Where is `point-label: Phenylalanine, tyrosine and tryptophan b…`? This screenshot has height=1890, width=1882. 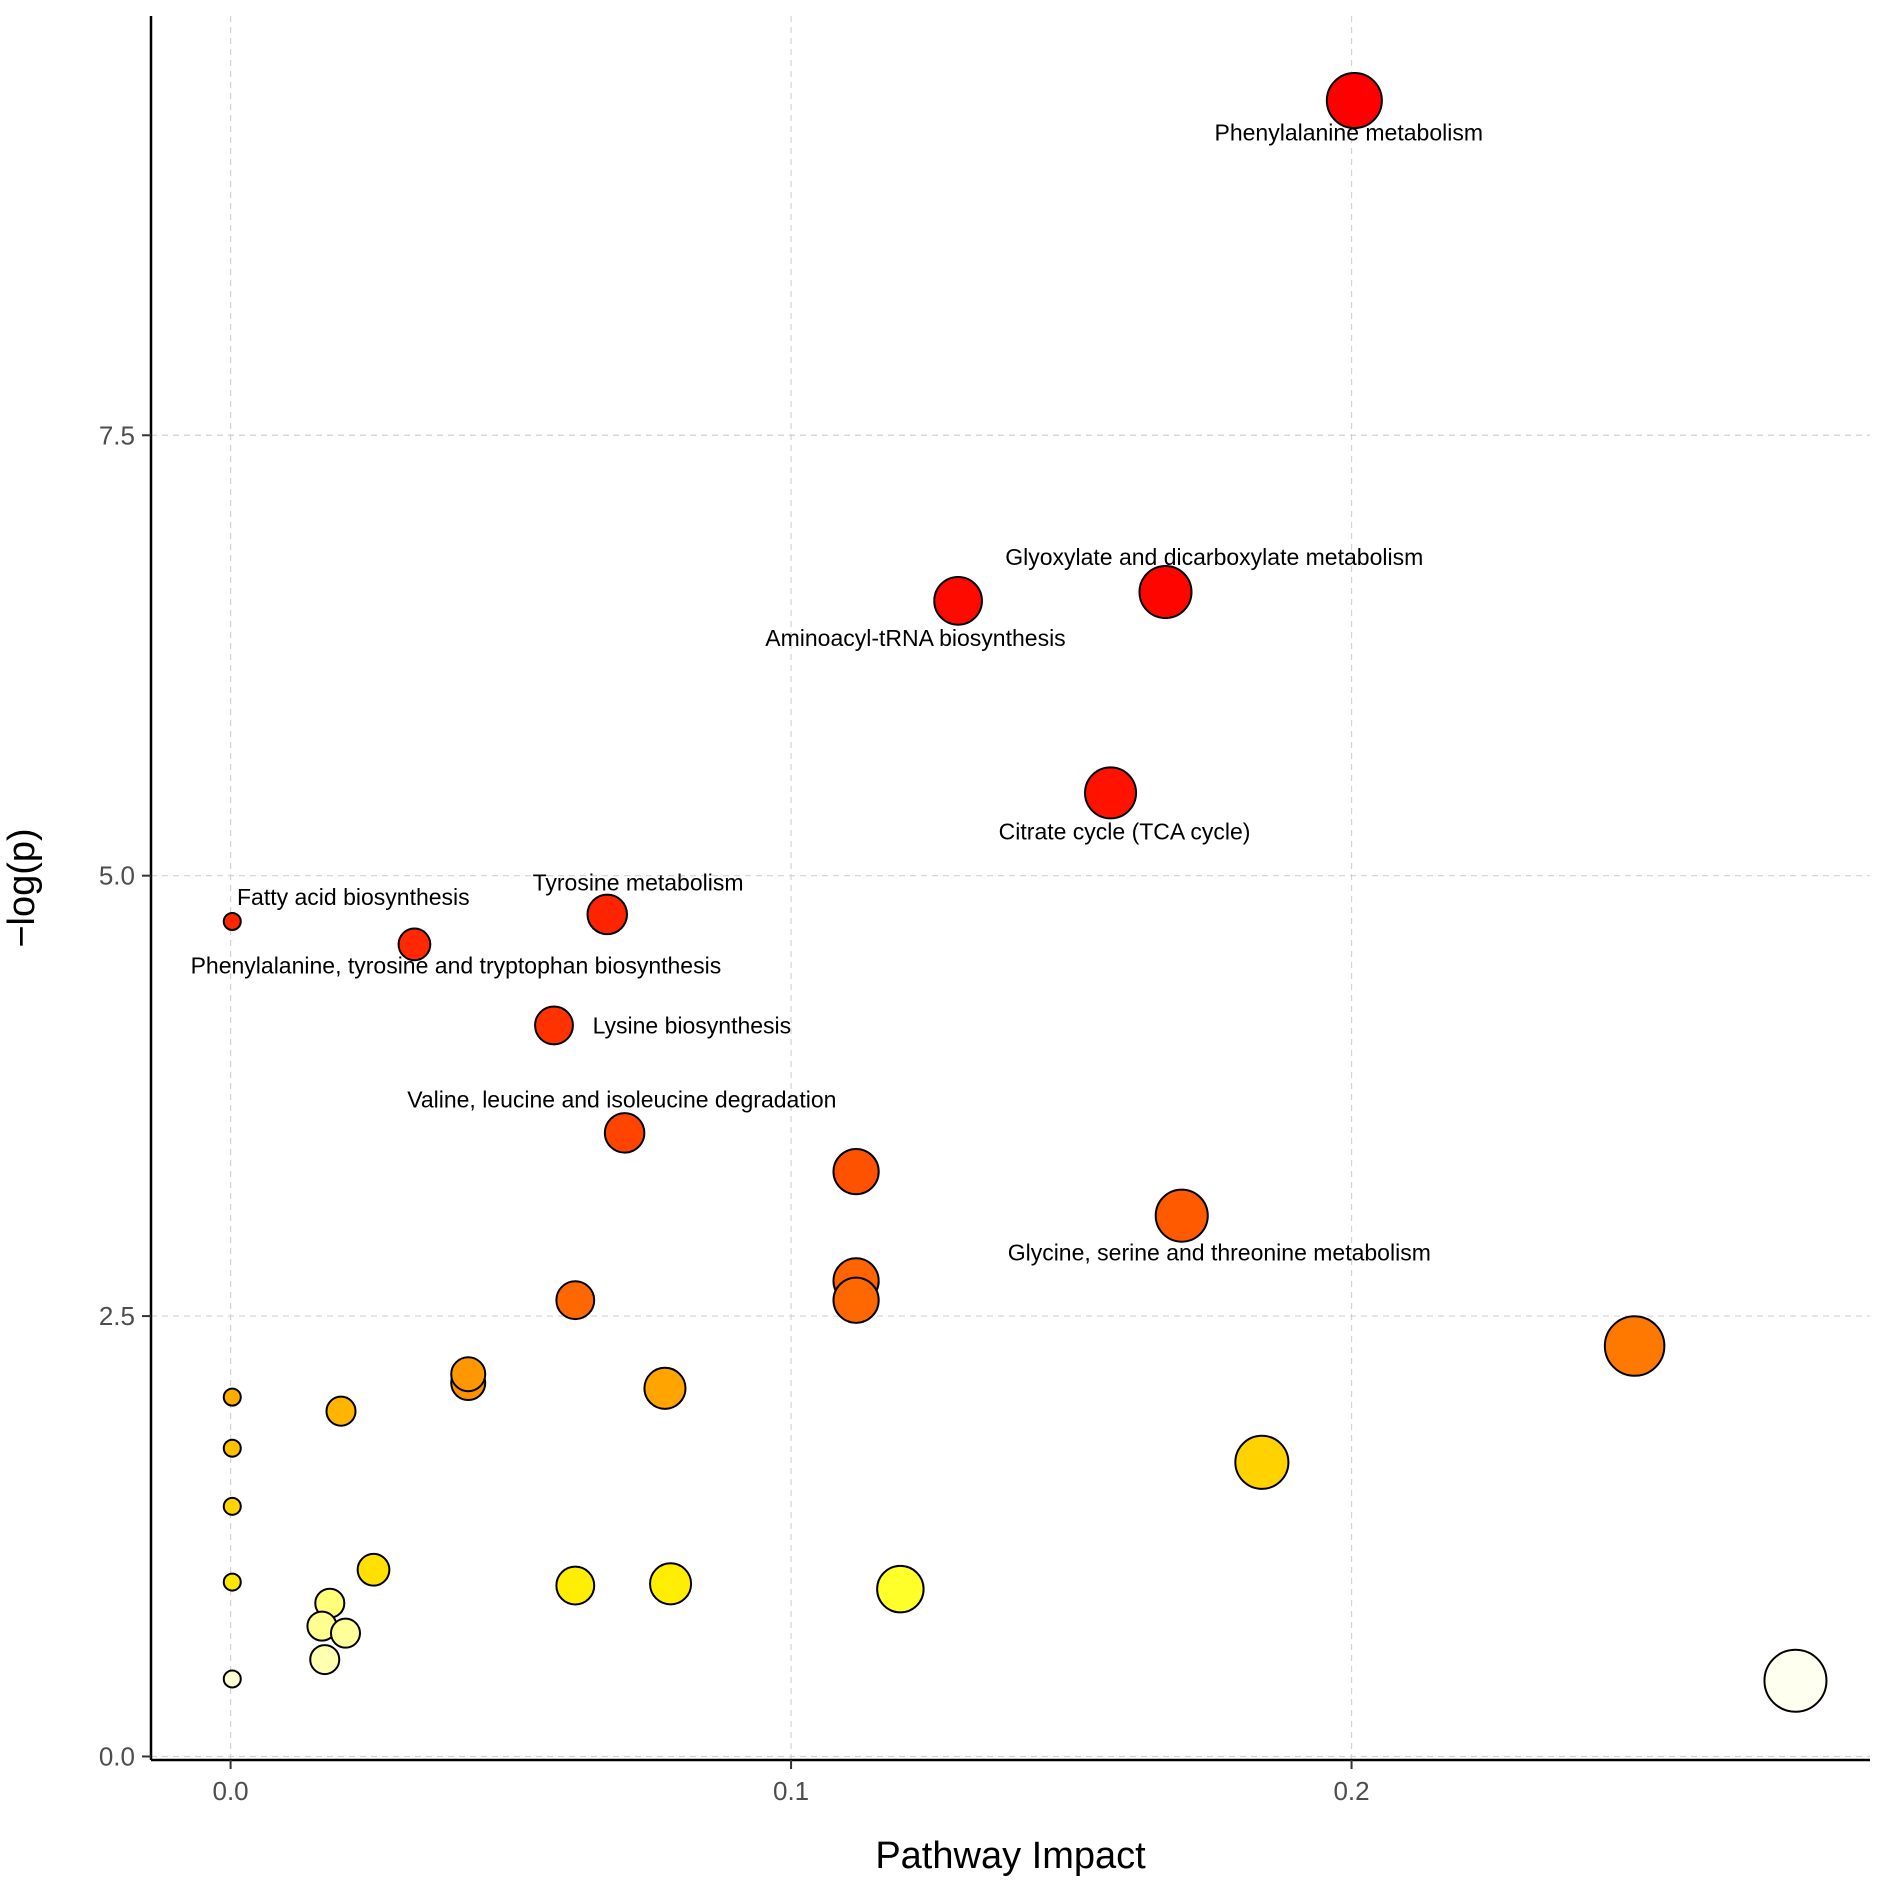
point-label: Phenylalanine, tyrosine and tryptophan b… is located at coordinates (456, 966).